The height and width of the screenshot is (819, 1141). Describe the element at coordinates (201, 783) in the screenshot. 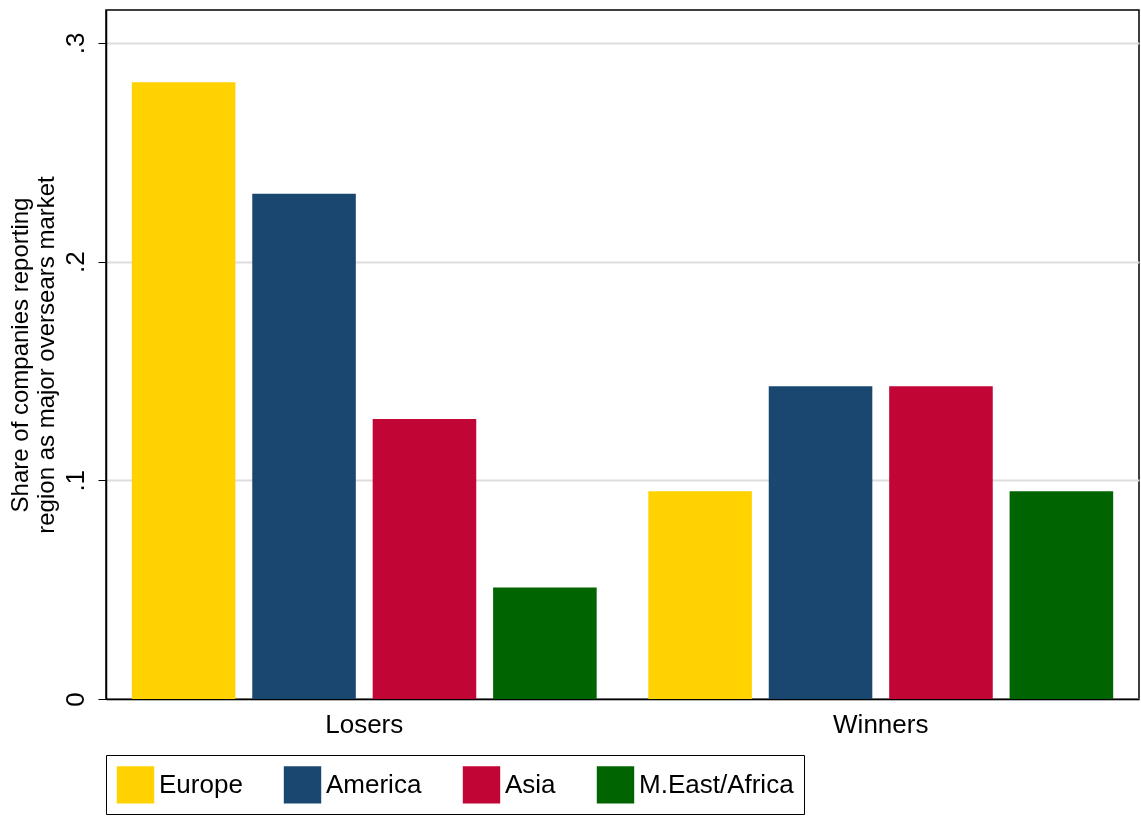

I see `legend-label: Europe` at that location.